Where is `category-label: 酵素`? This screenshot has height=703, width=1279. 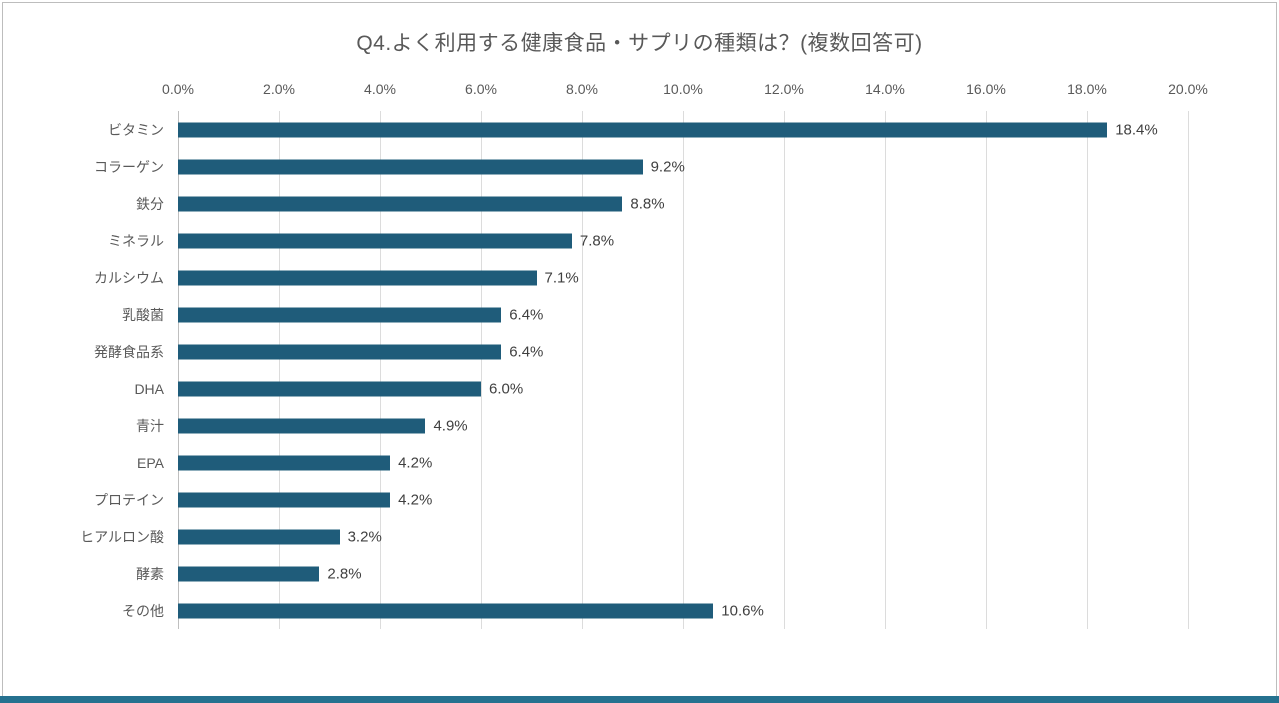
category-label: 酵素 is located at coordinates (150, 573).